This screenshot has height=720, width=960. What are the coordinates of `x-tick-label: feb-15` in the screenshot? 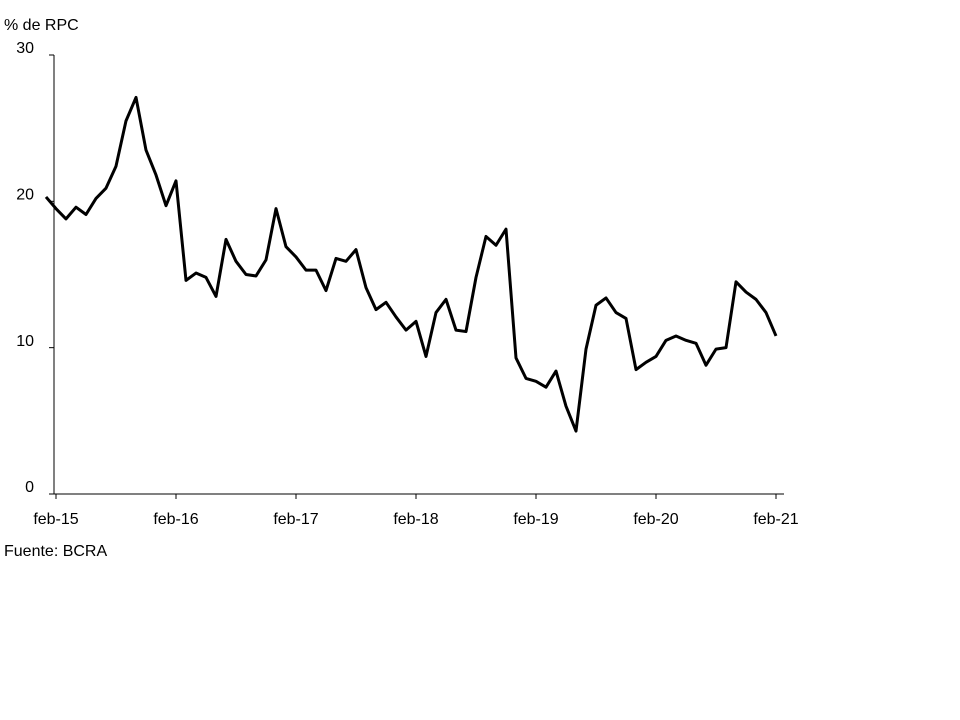 It's located at (55, 519).